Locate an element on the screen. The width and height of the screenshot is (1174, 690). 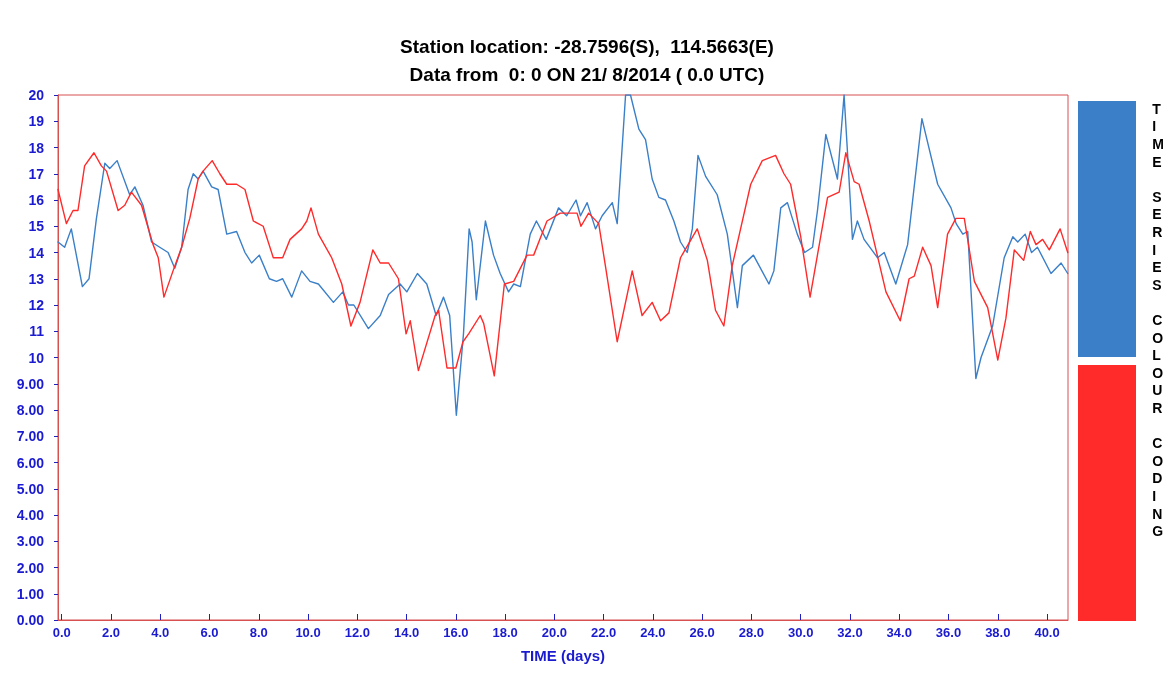
x-tick-label: 12.0 is located at coordinates (357, 632).